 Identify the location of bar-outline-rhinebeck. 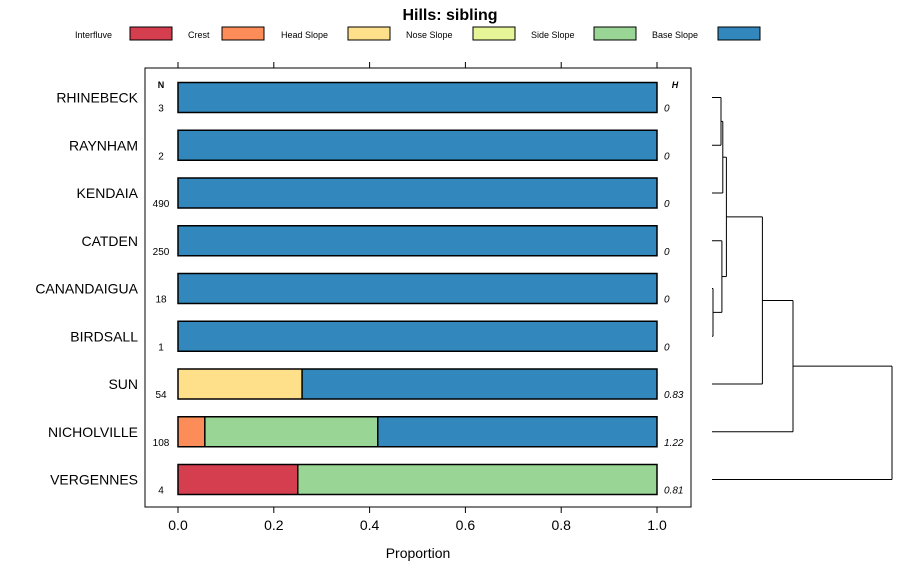
(417, 97).